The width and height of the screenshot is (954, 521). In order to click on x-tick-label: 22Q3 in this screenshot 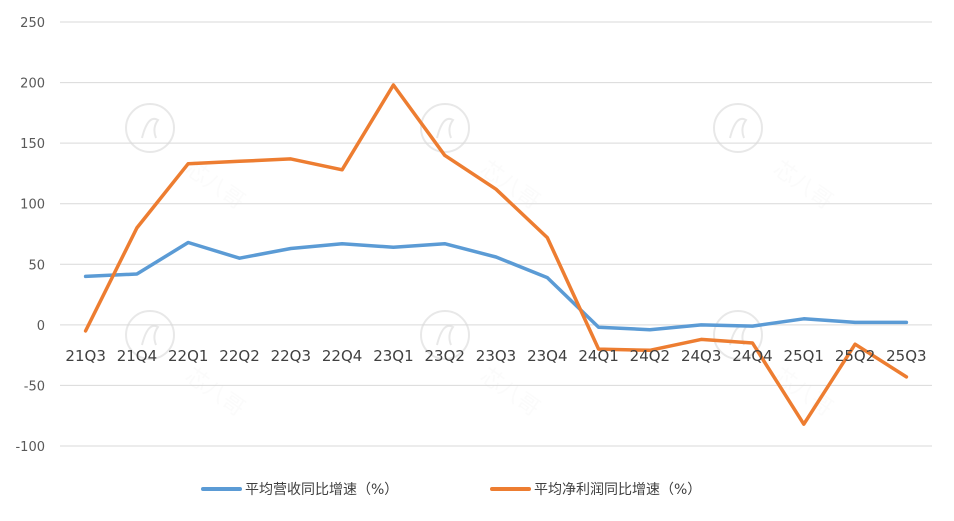, I will do `click(291, 356)`.